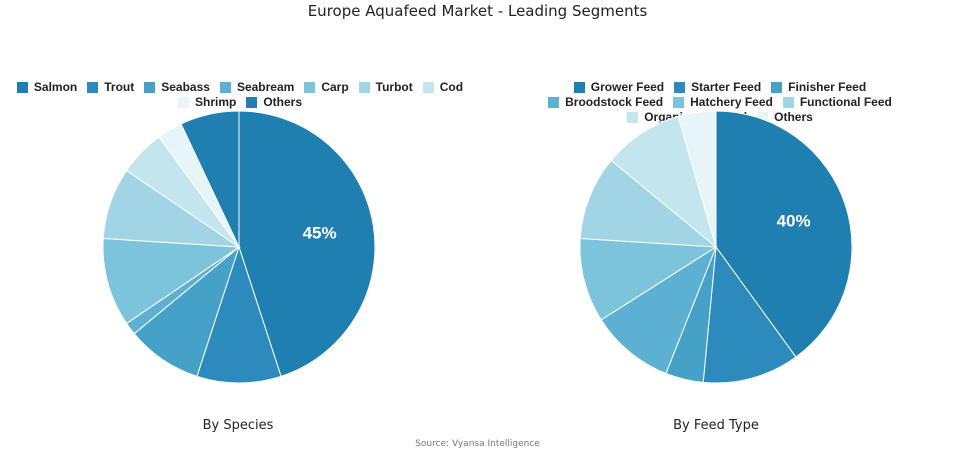 The height and width of the screenshot is (454, 955). I want to click on source-note: Source: Vyansa Intelligence, so click(477, 444).